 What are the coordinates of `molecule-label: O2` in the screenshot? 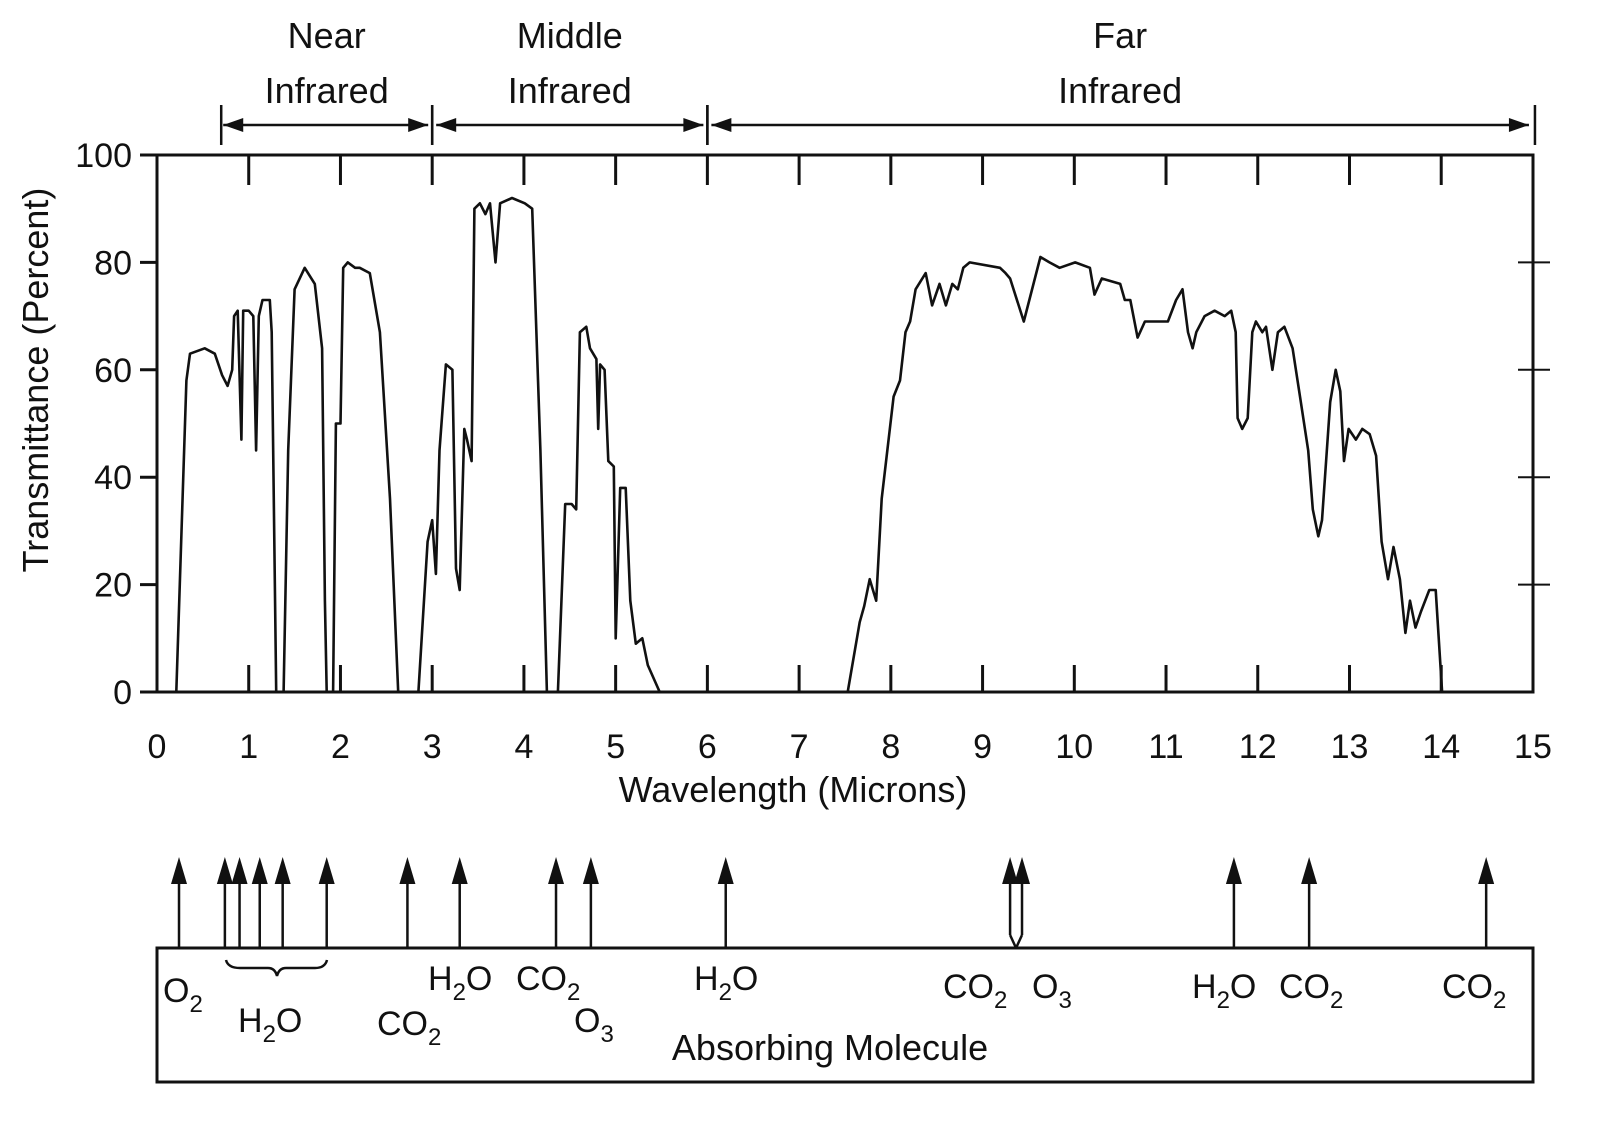 It's located at (183, 995).